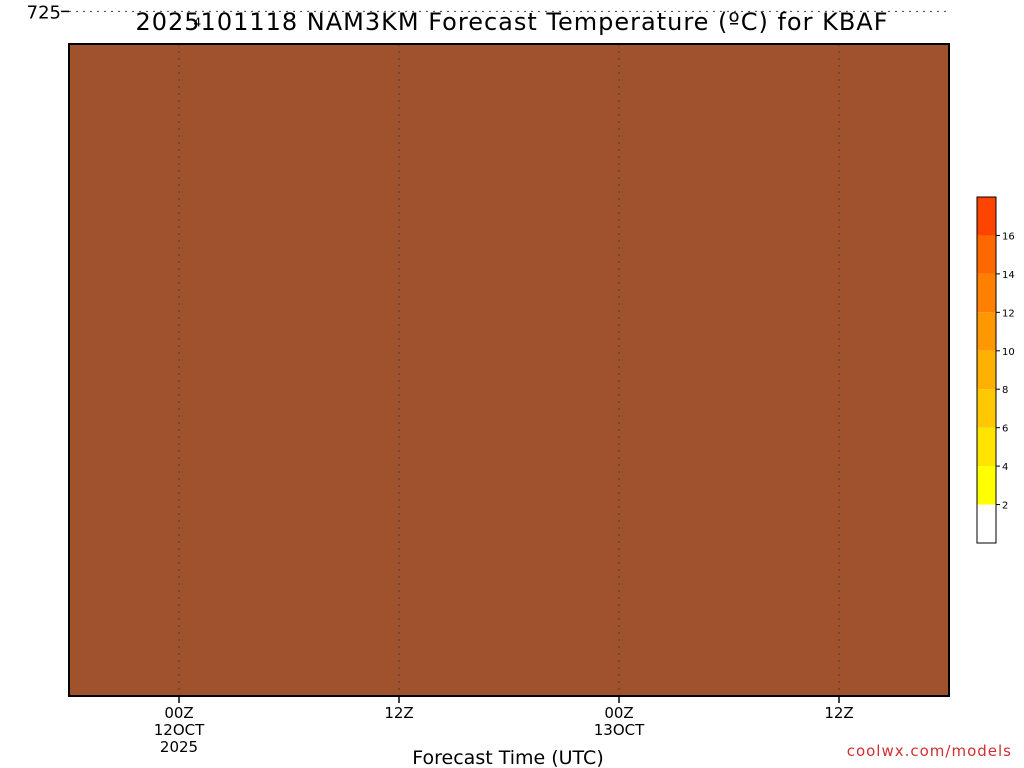 The width and height of the screenshot is (1024, 768). I want to click on colorbar-frame, so click(986, 370).